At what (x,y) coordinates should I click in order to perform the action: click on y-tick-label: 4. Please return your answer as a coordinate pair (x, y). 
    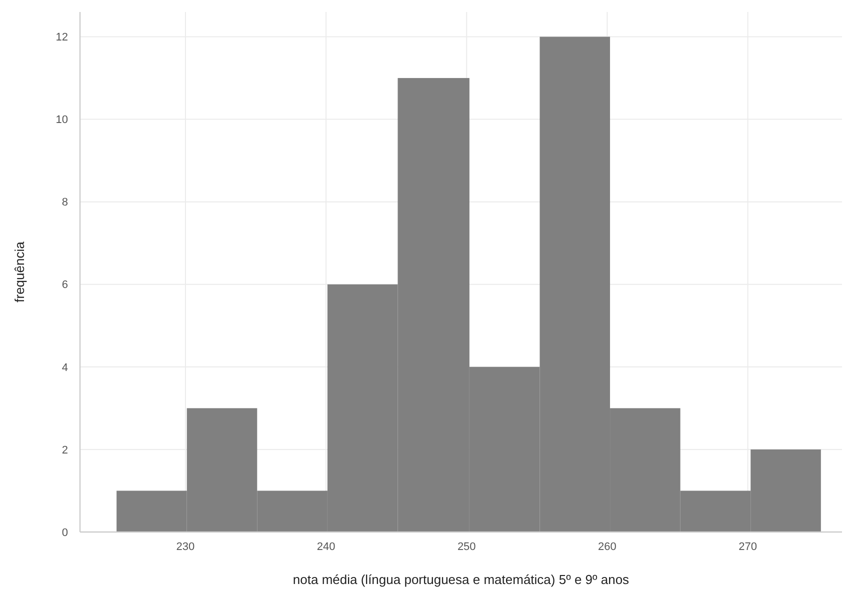
    Looking at the image, I should click on (65, 368).